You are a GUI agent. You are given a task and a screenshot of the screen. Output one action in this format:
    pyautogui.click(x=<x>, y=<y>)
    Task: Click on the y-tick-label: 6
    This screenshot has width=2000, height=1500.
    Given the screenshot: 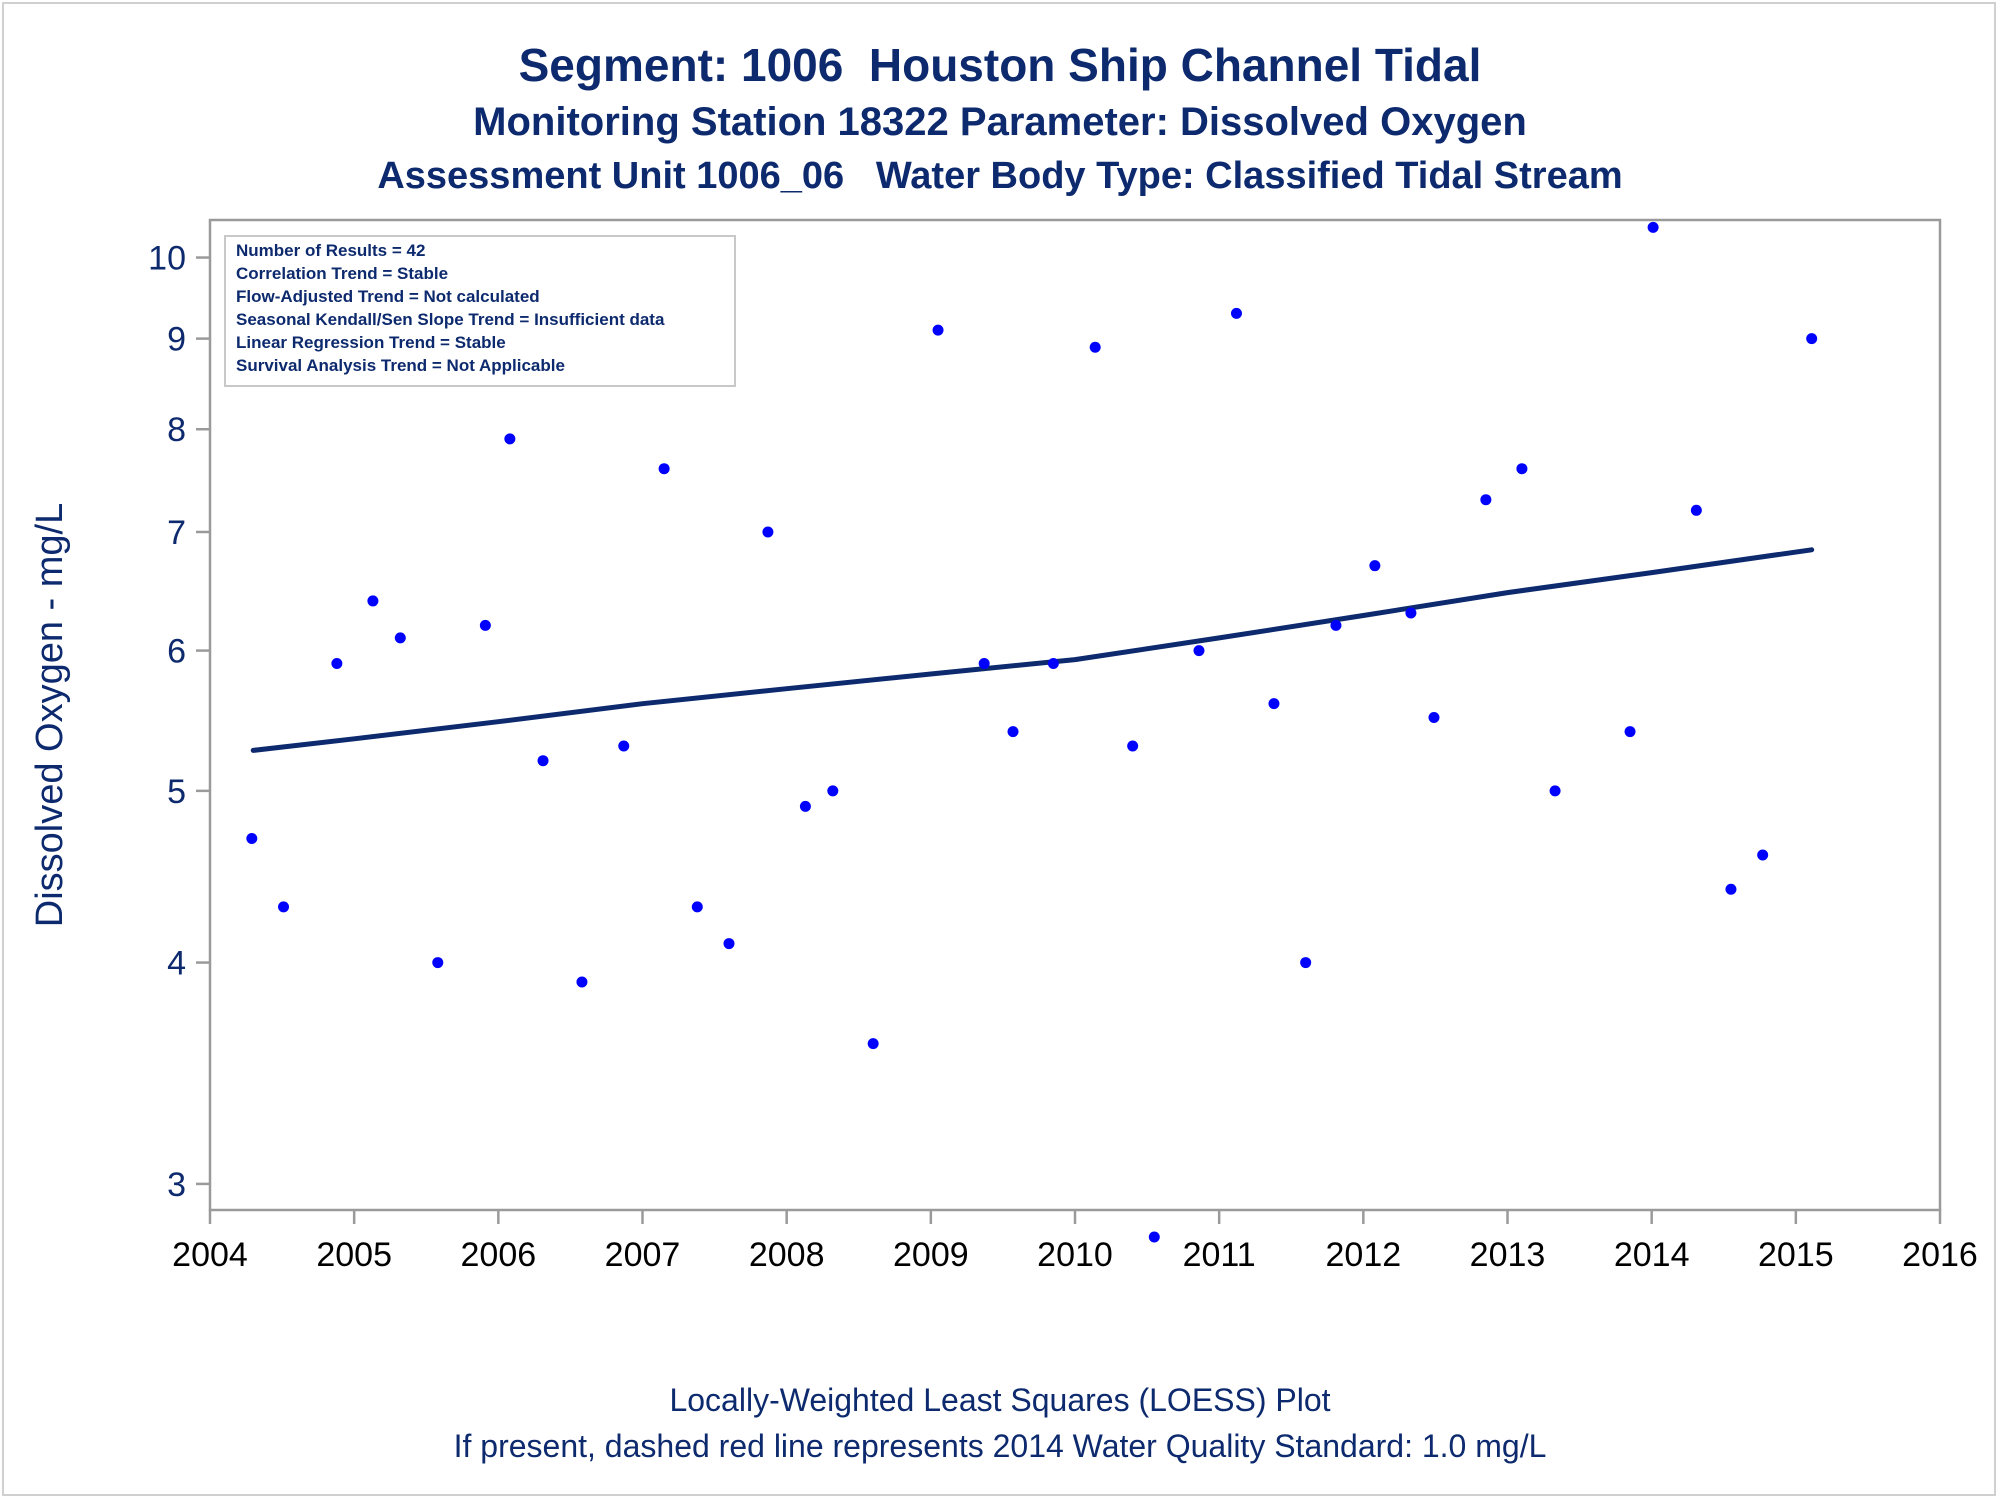 What is the action you would take?
    pyautogui.click(x=176, y=652)
    